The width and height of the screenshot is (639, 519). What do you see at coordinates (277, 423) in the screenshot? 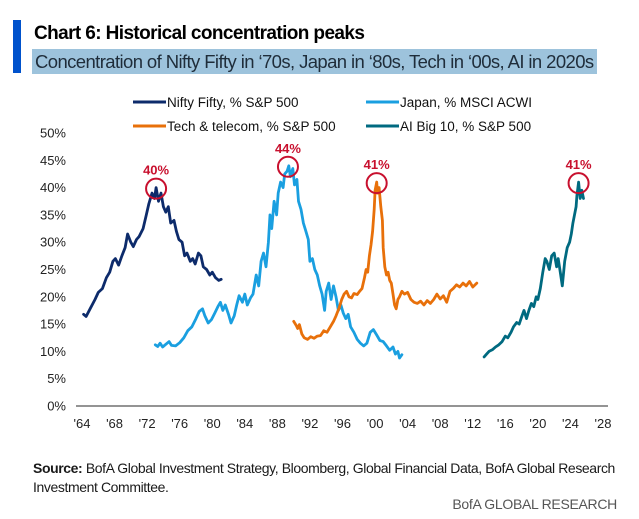
I see `x-tick-label: '88` at bounding box center [277, 423].